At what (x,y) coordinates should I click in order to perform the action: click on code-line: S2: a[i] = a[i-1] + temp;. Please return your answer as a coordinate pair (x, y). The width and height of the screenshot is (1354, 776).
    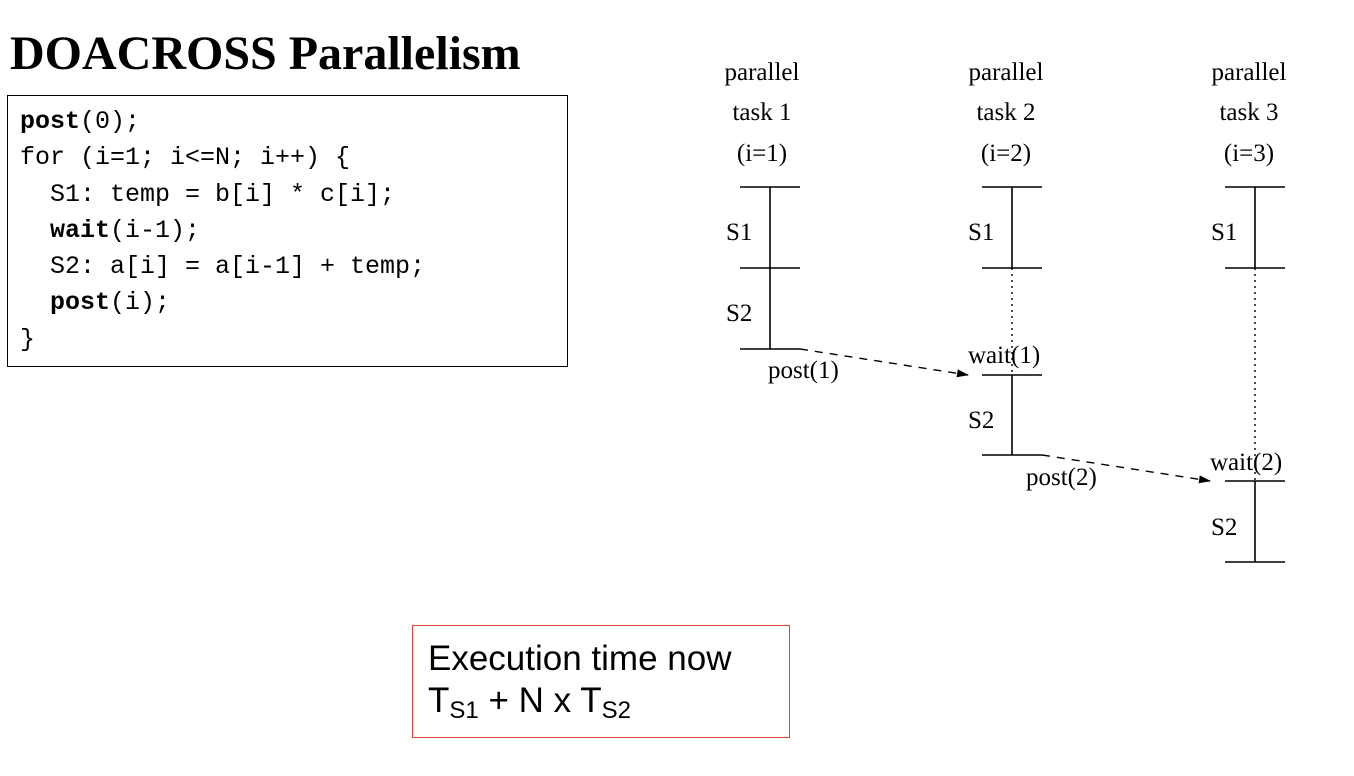
    Looking at the image, I should click on (223, 267).